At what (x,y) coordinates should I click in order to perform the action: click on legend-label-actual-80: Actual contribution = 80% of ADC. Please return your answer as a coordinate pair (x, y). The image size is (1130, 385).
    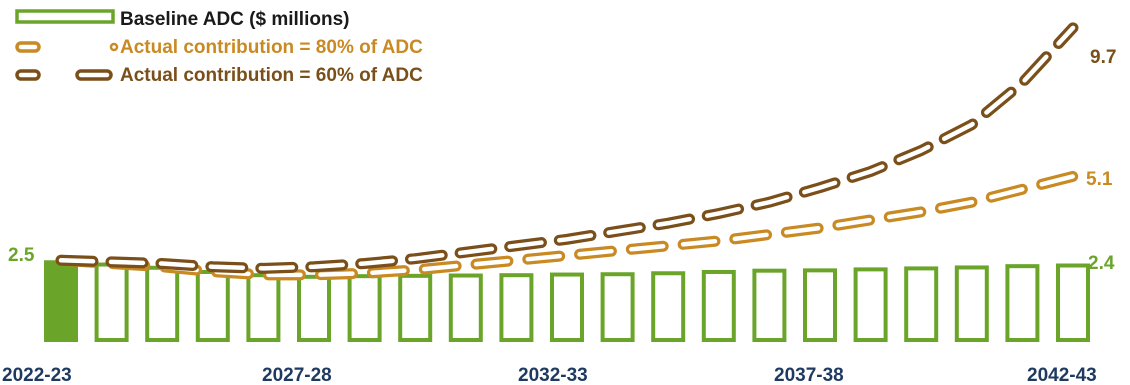
    Looking at the image, I should click on (271, 47).